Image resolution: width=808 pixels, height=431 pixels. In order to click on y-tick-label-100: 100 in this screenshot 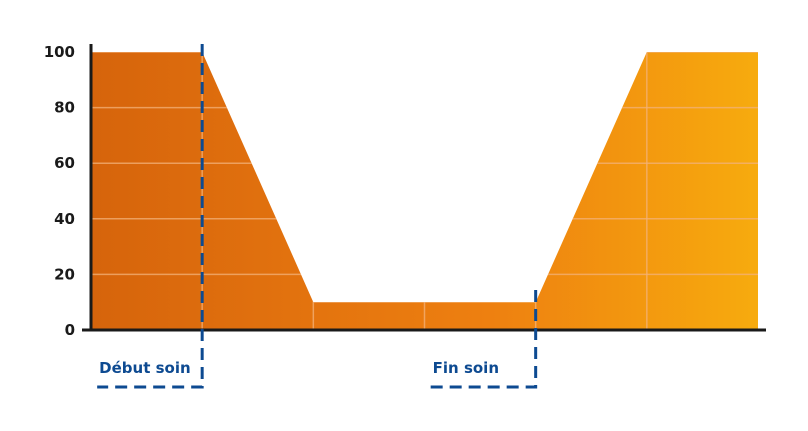, I will do `click(59, 52)`.